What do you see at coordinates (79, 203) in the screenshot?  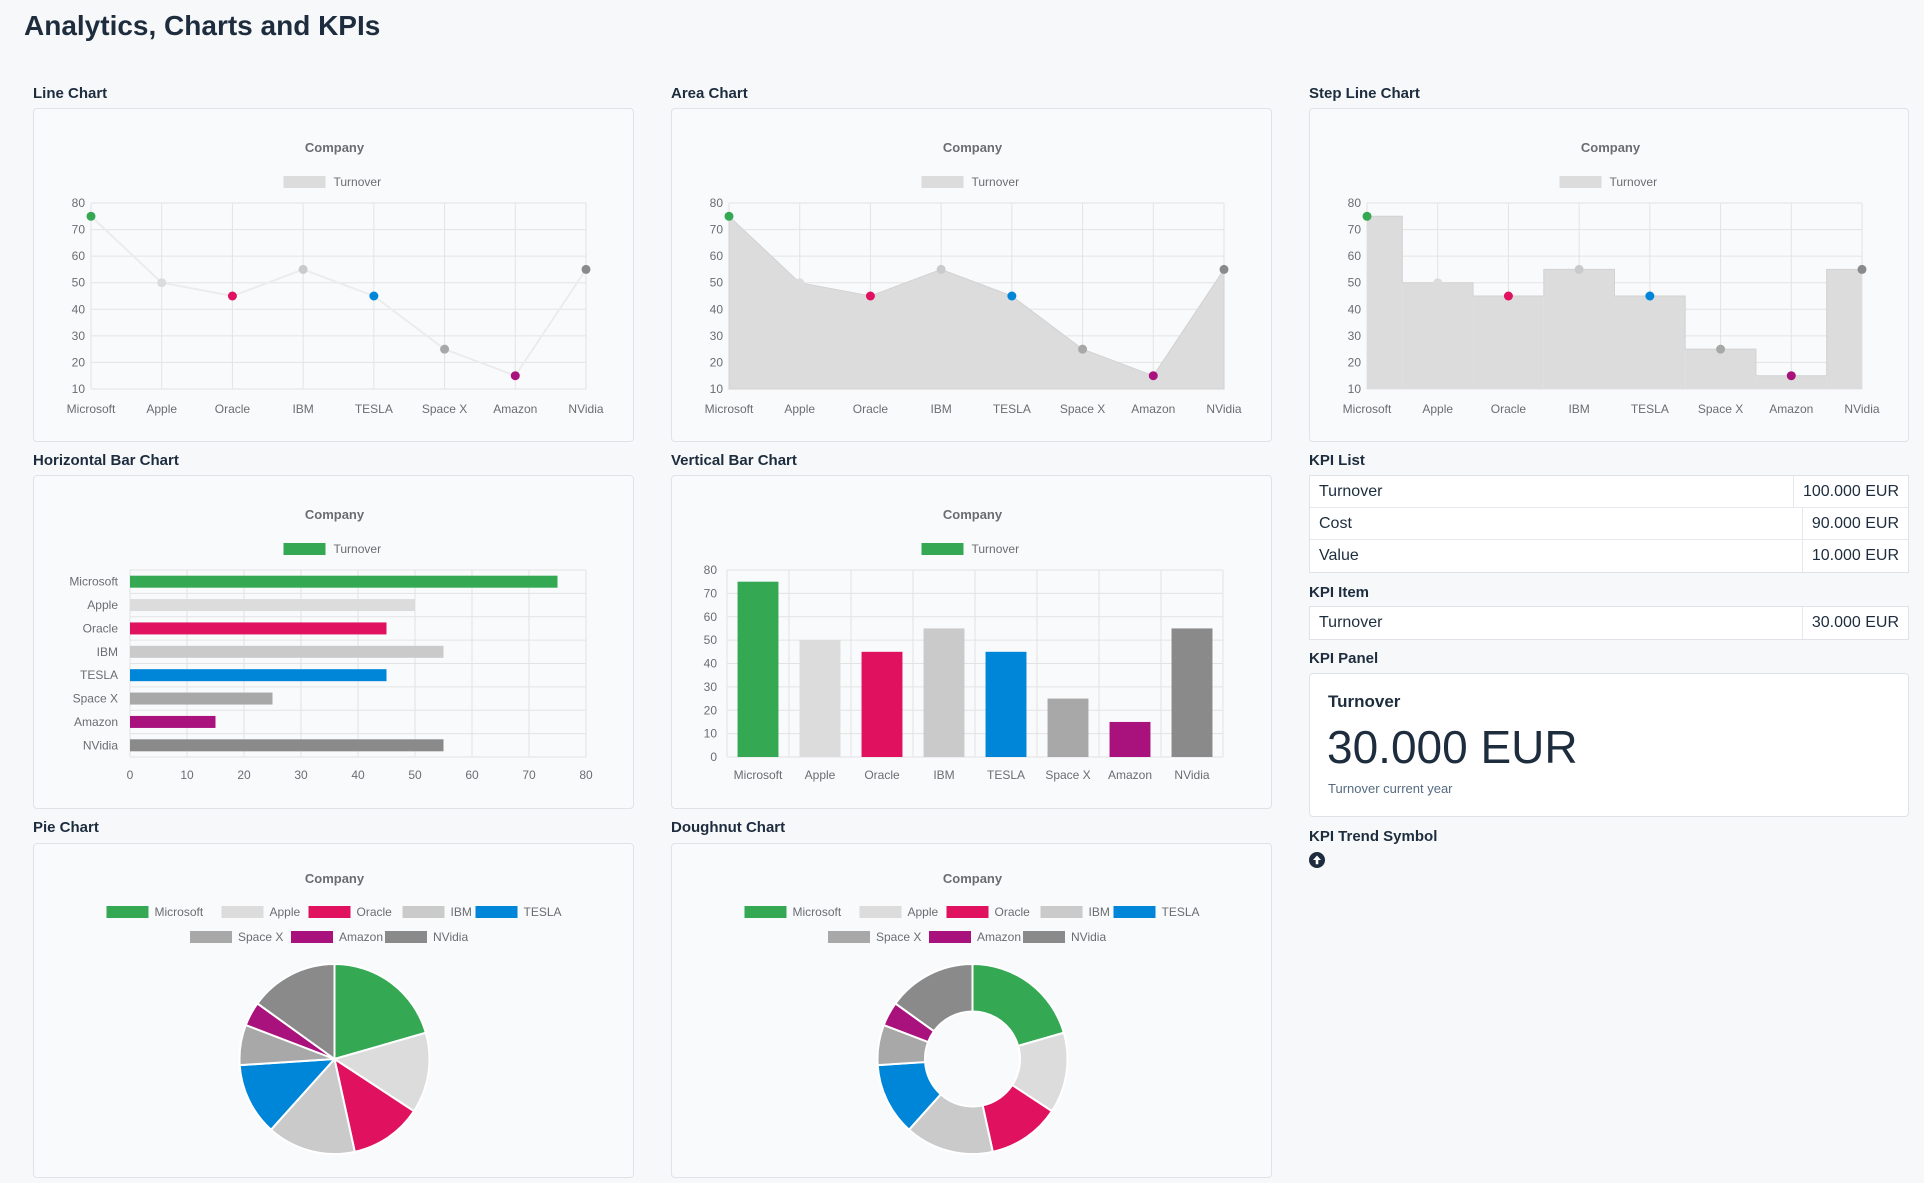 I see `y-tick-label: 80` at bounding box center [79, 203].